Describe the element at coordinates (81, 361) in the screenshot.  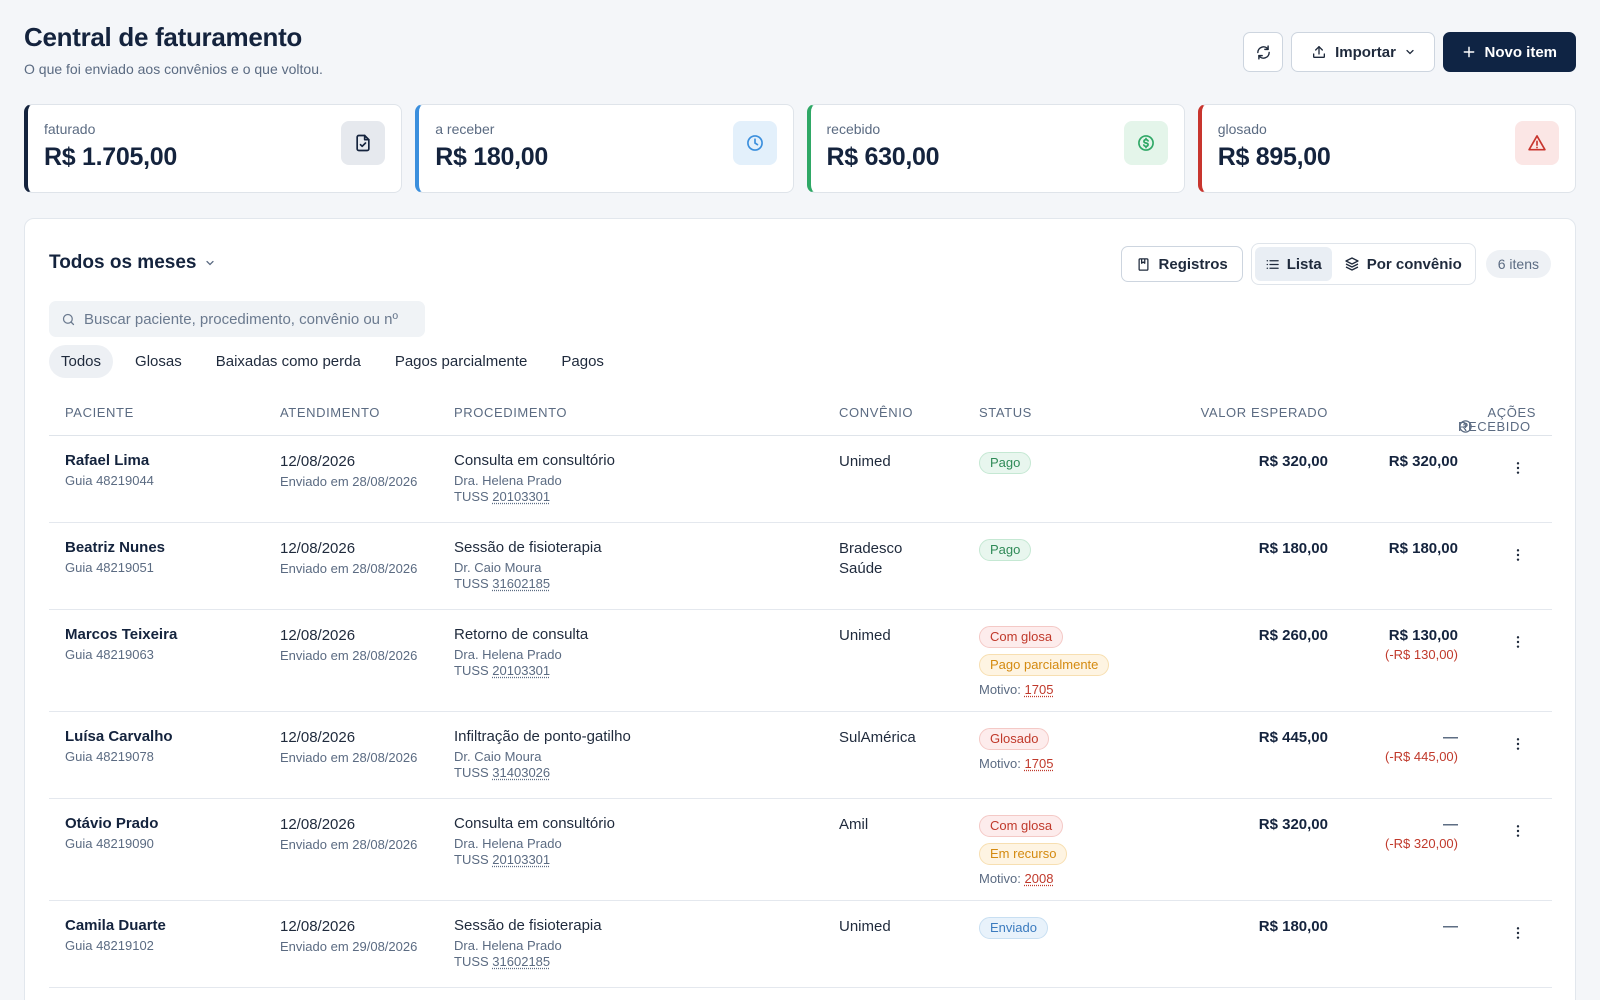
I see `tab-todos: Todos` at that location.